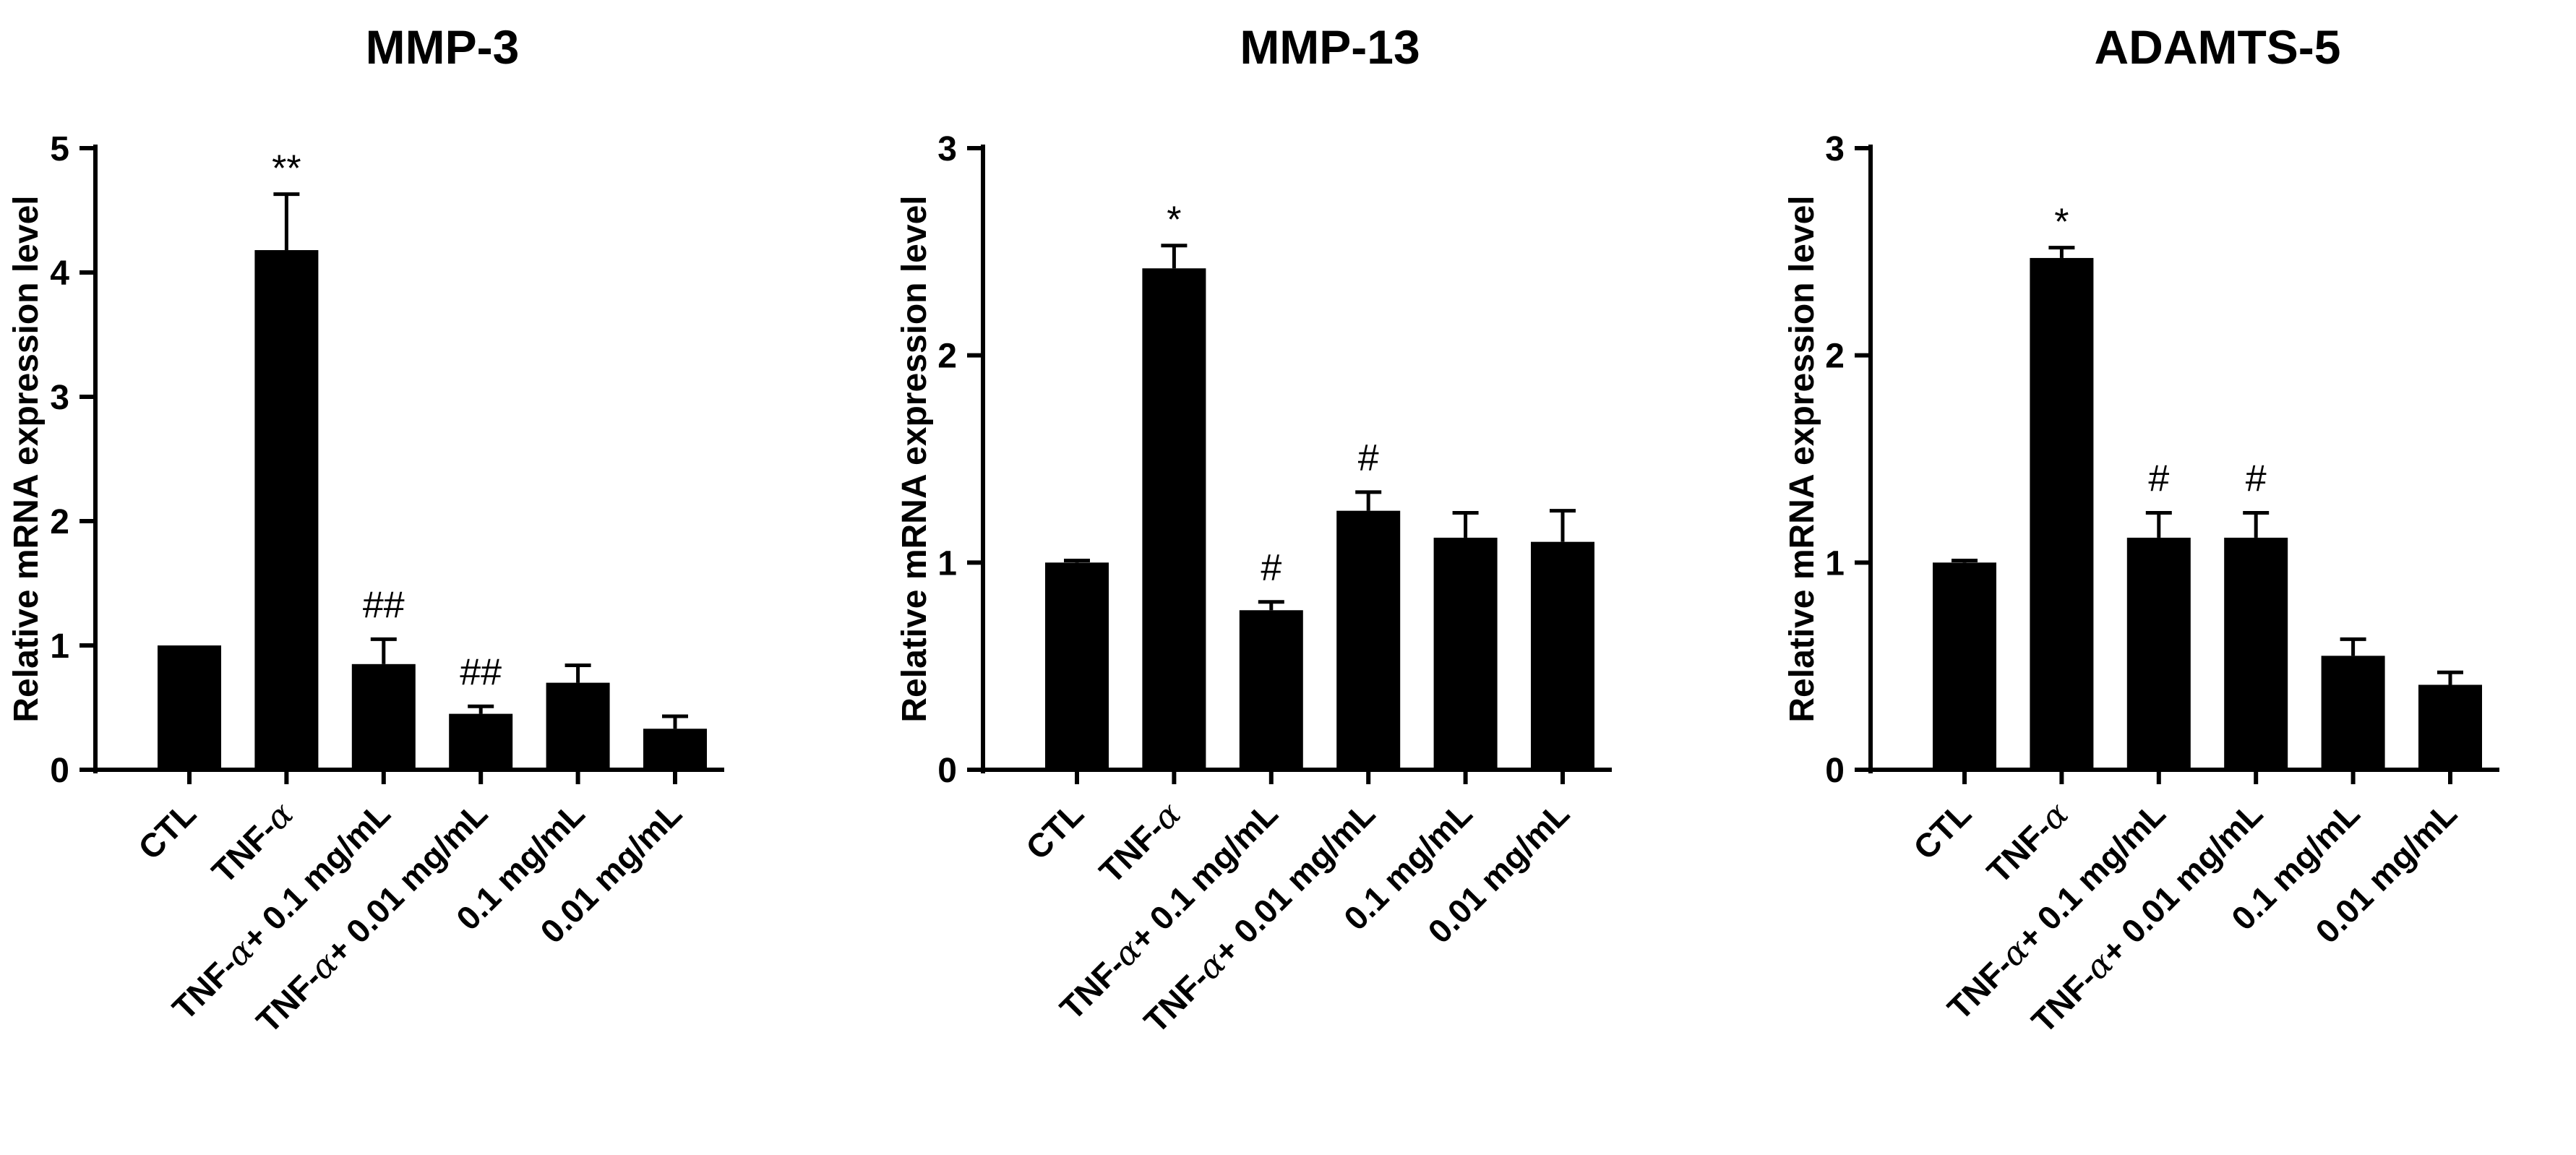 The image size is (2576, 1155). What do you see at coordinates (443, 47) in the screenshot?
I see `chart-title: MMP-3` at bounding box center [443, 47].